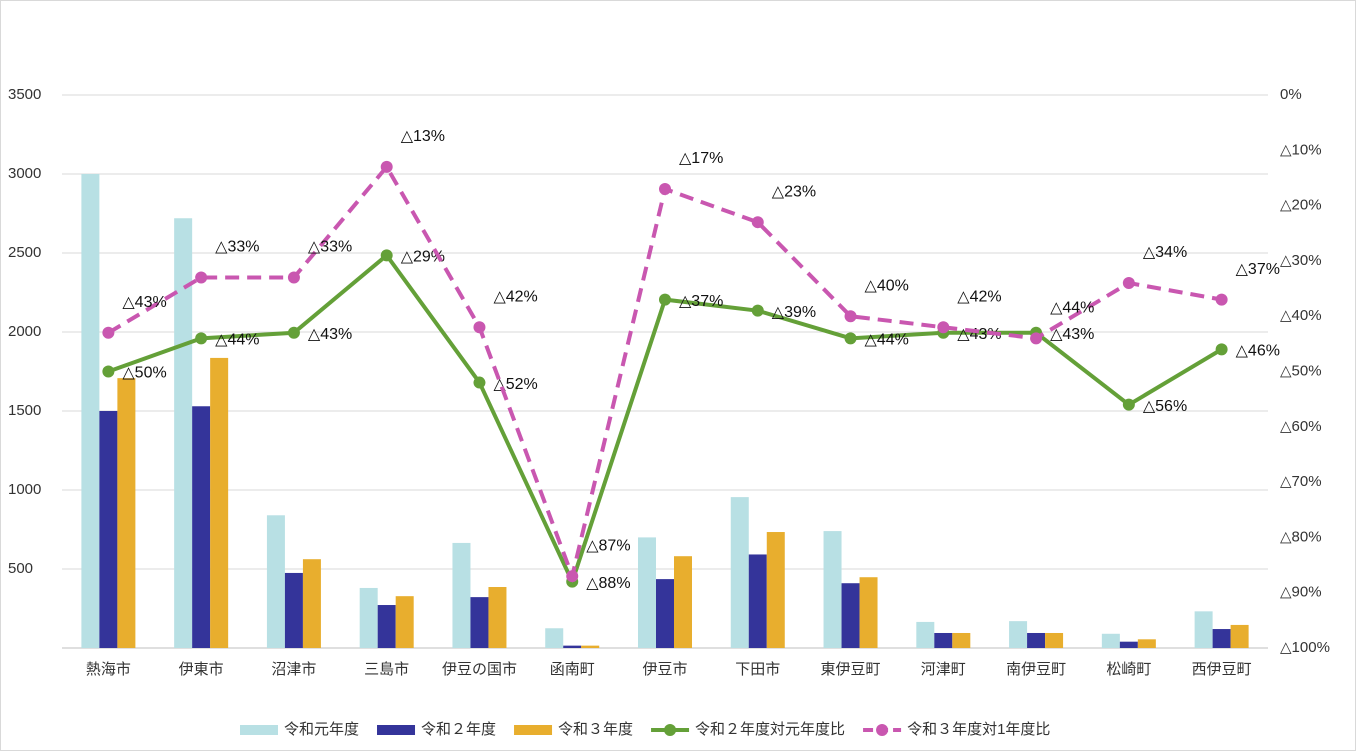 This screenshot has width=1356, height=751. I want to click on y2-tick-label: 0%, so click(1291, 94).